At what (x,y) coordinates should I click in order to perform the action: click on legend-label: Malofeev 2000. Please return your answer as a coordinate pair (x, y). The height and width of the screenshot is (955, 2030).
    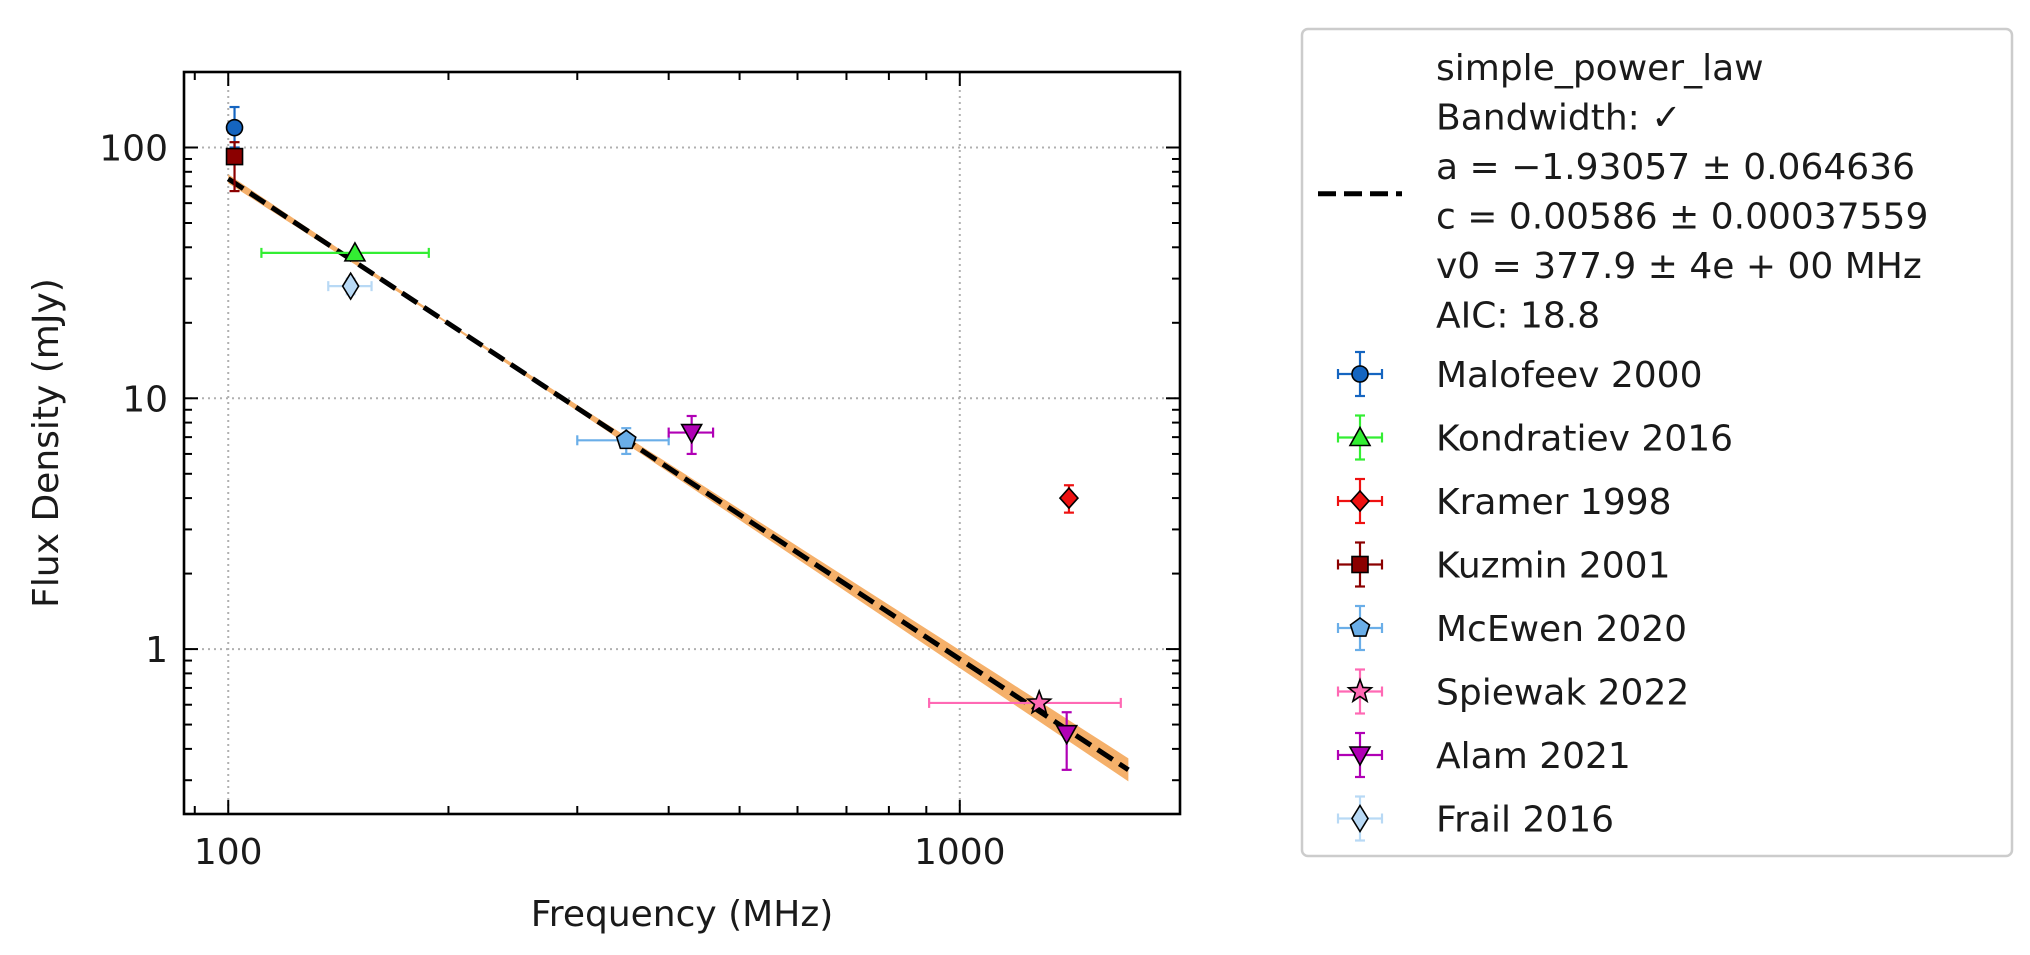
    Looking at the image, I should click on (1569, 375).